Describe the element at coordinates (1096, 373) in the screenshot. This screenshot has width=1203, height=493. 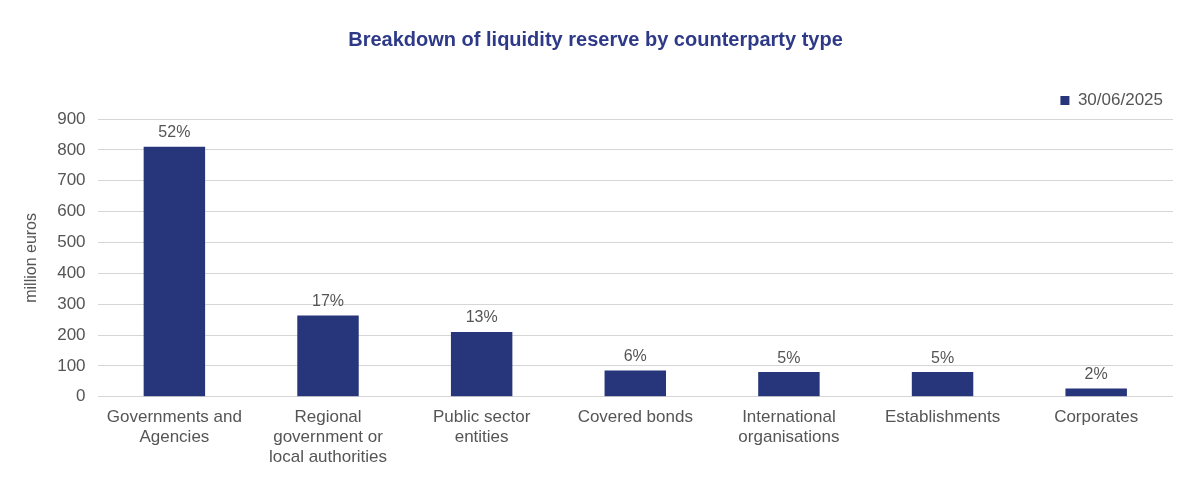
I see `annotation: 2%` at that location.